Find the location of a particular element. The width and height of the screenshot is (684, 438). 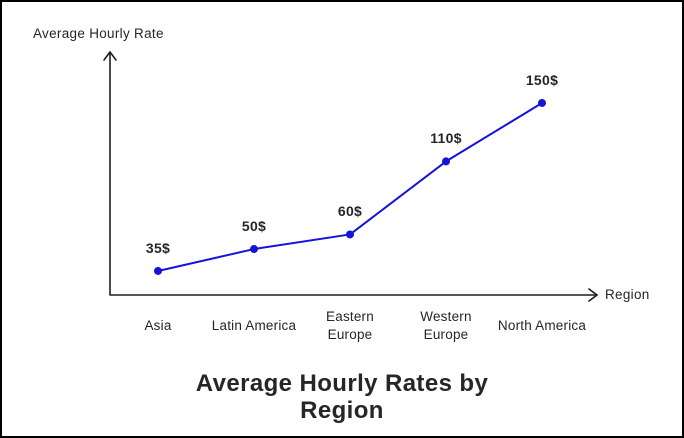

point-value-label: 35$ is located at coordinates (158, 247).